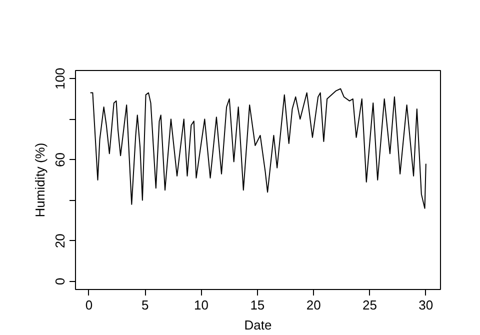  Describe the element at coordinates (258, 325) in the screenshot. I see `x-axis-title: Date` at that location.